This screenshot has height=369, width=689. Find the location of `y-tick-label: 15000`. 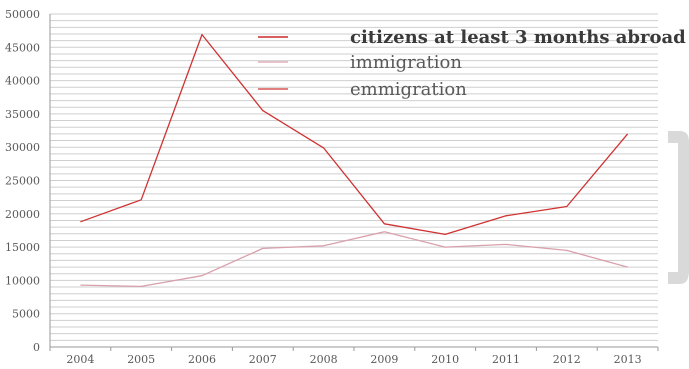

y-tick-label: 15000 is located at coordinates (22, 247).